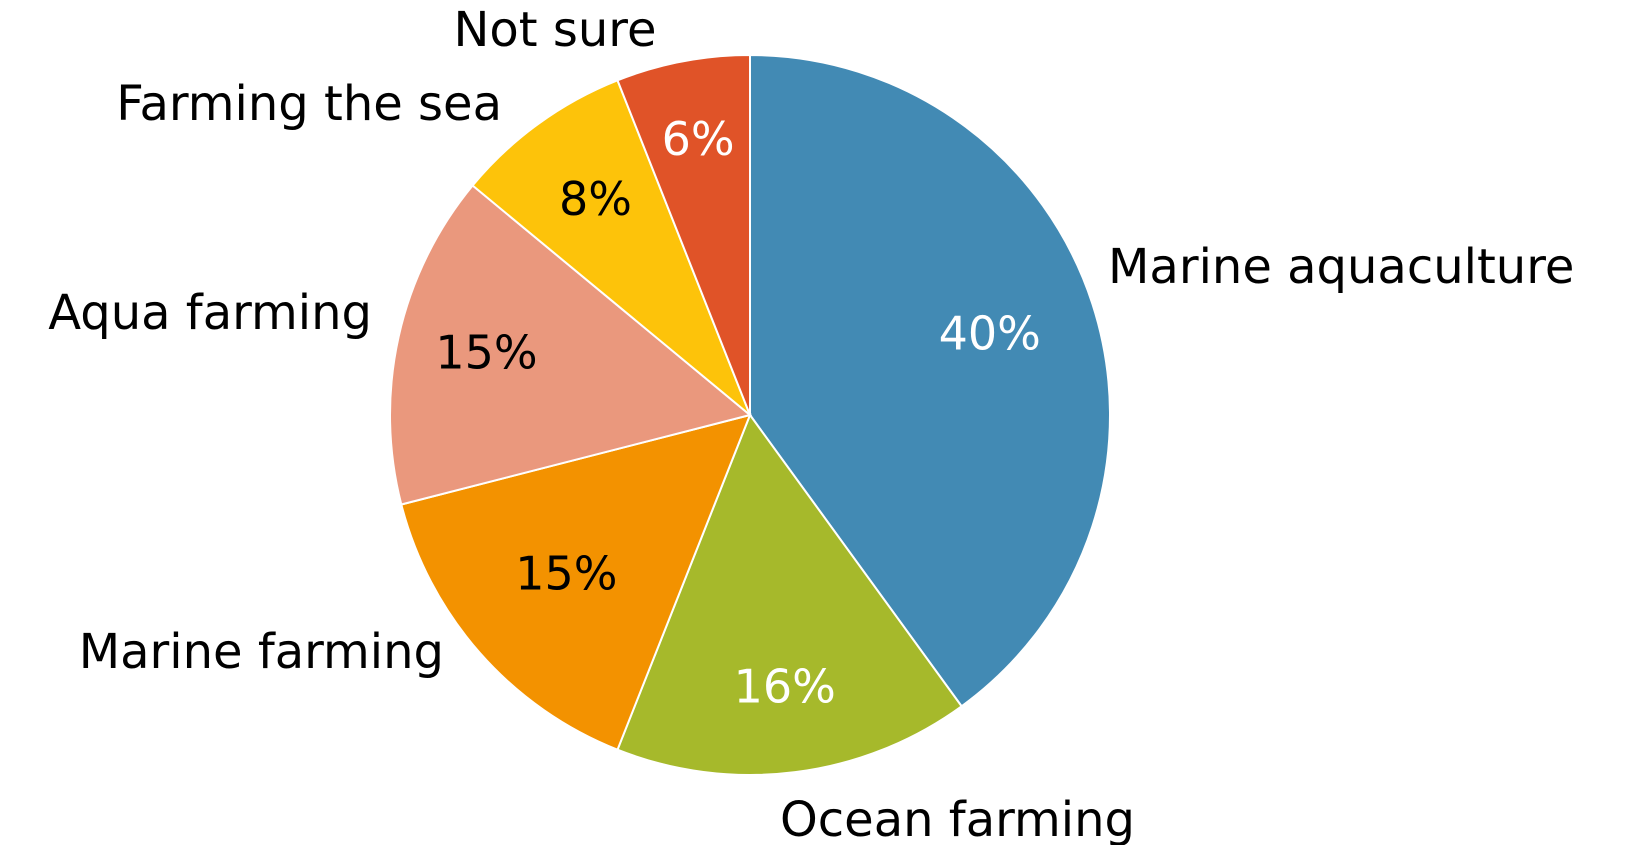 The height and width of the screenshot is (845, 1639). Describe the element at coordinates (990, 334) in the screenshot. I see `slice-value-label: 40%` at that location.